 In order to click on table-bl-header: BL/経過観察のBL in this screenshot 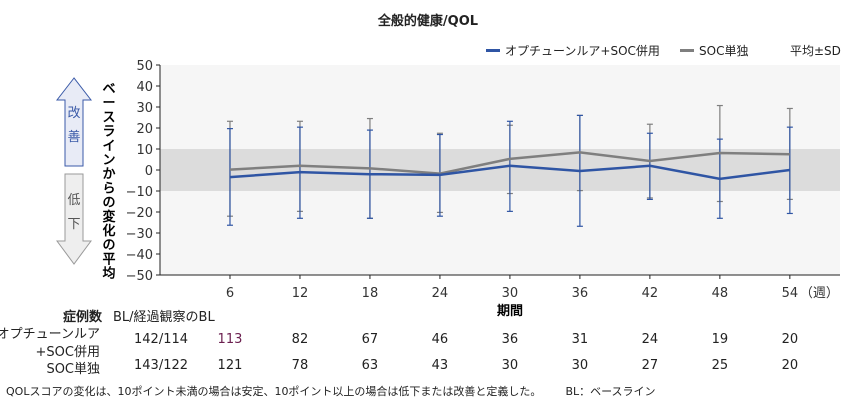, I will do `click(164, 317)`.